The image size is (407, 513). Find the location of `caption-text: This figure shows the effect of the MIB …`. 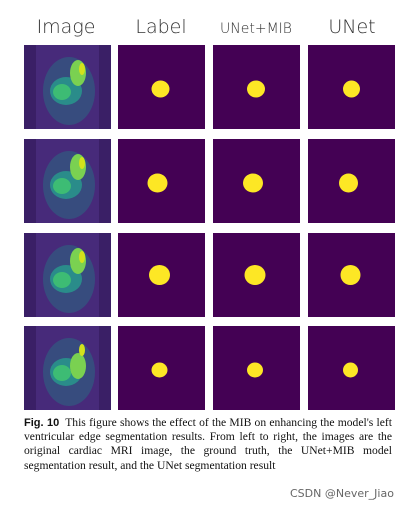

caption-text: This figure shows the effect of the MIB … is located at coordinates (208, 444).